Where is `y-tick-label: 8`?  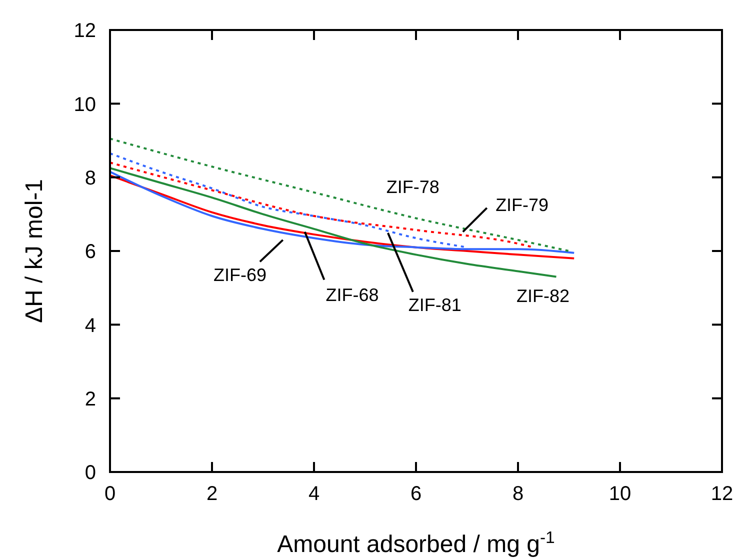 y-tick-label: 8 is located at coordinates (90, 178).